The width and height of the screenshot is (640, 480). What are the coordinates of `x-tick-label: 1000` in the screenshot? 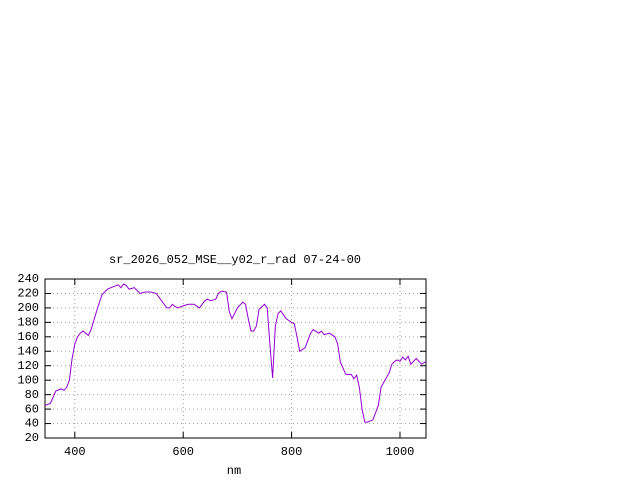 It's located at (400, 452).